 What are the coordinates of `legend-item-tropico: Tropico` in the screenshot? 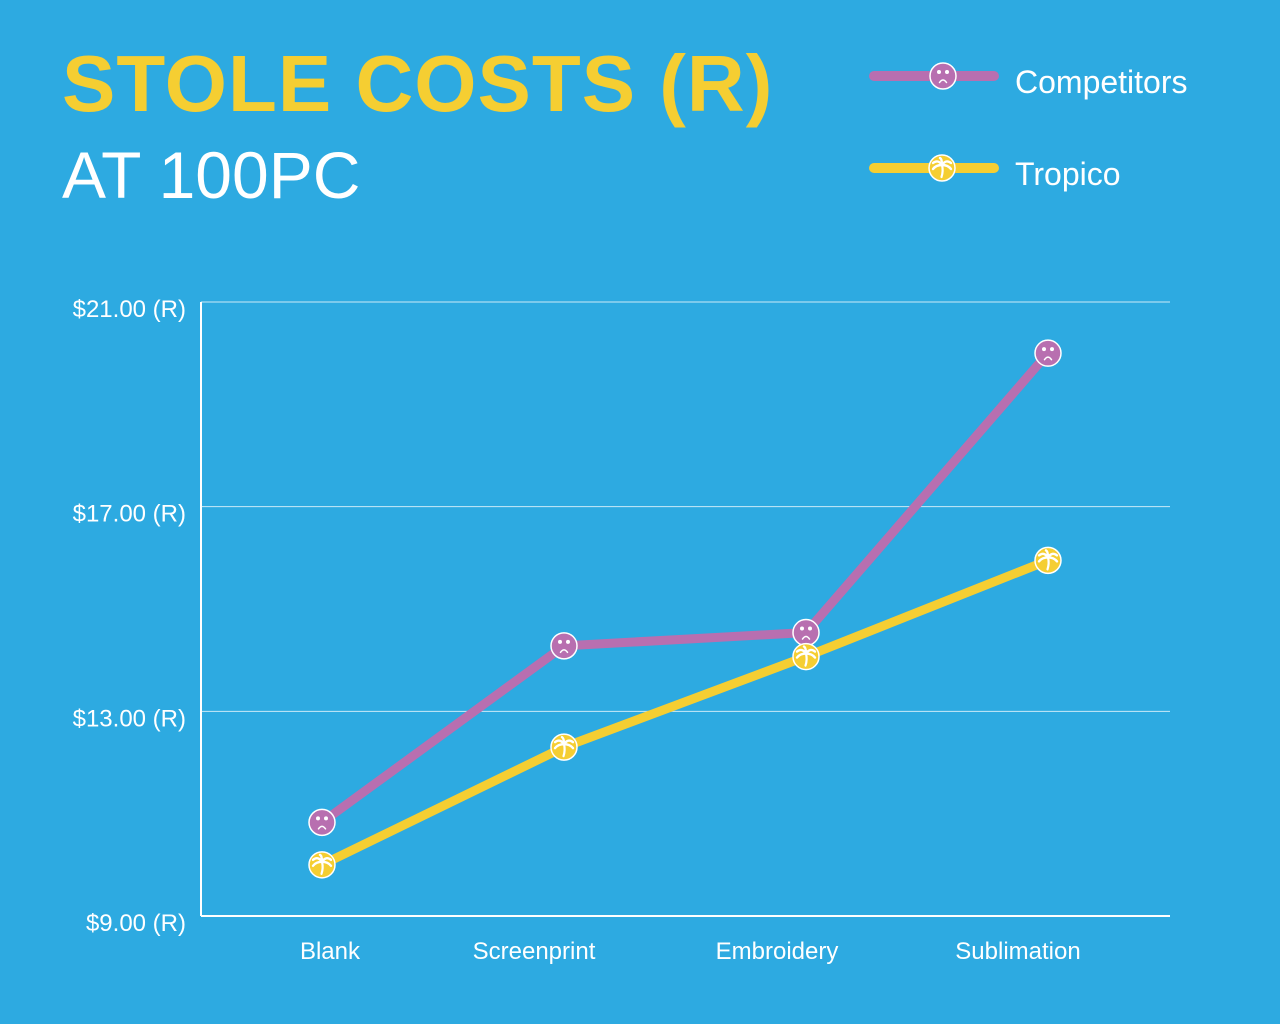 It's located at (995, 173).